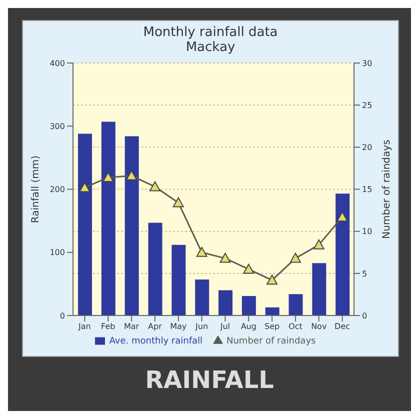 The width and height of the screenshot is (419, 419). I want to click on x-tick-label: Sep, so click(272, 327).